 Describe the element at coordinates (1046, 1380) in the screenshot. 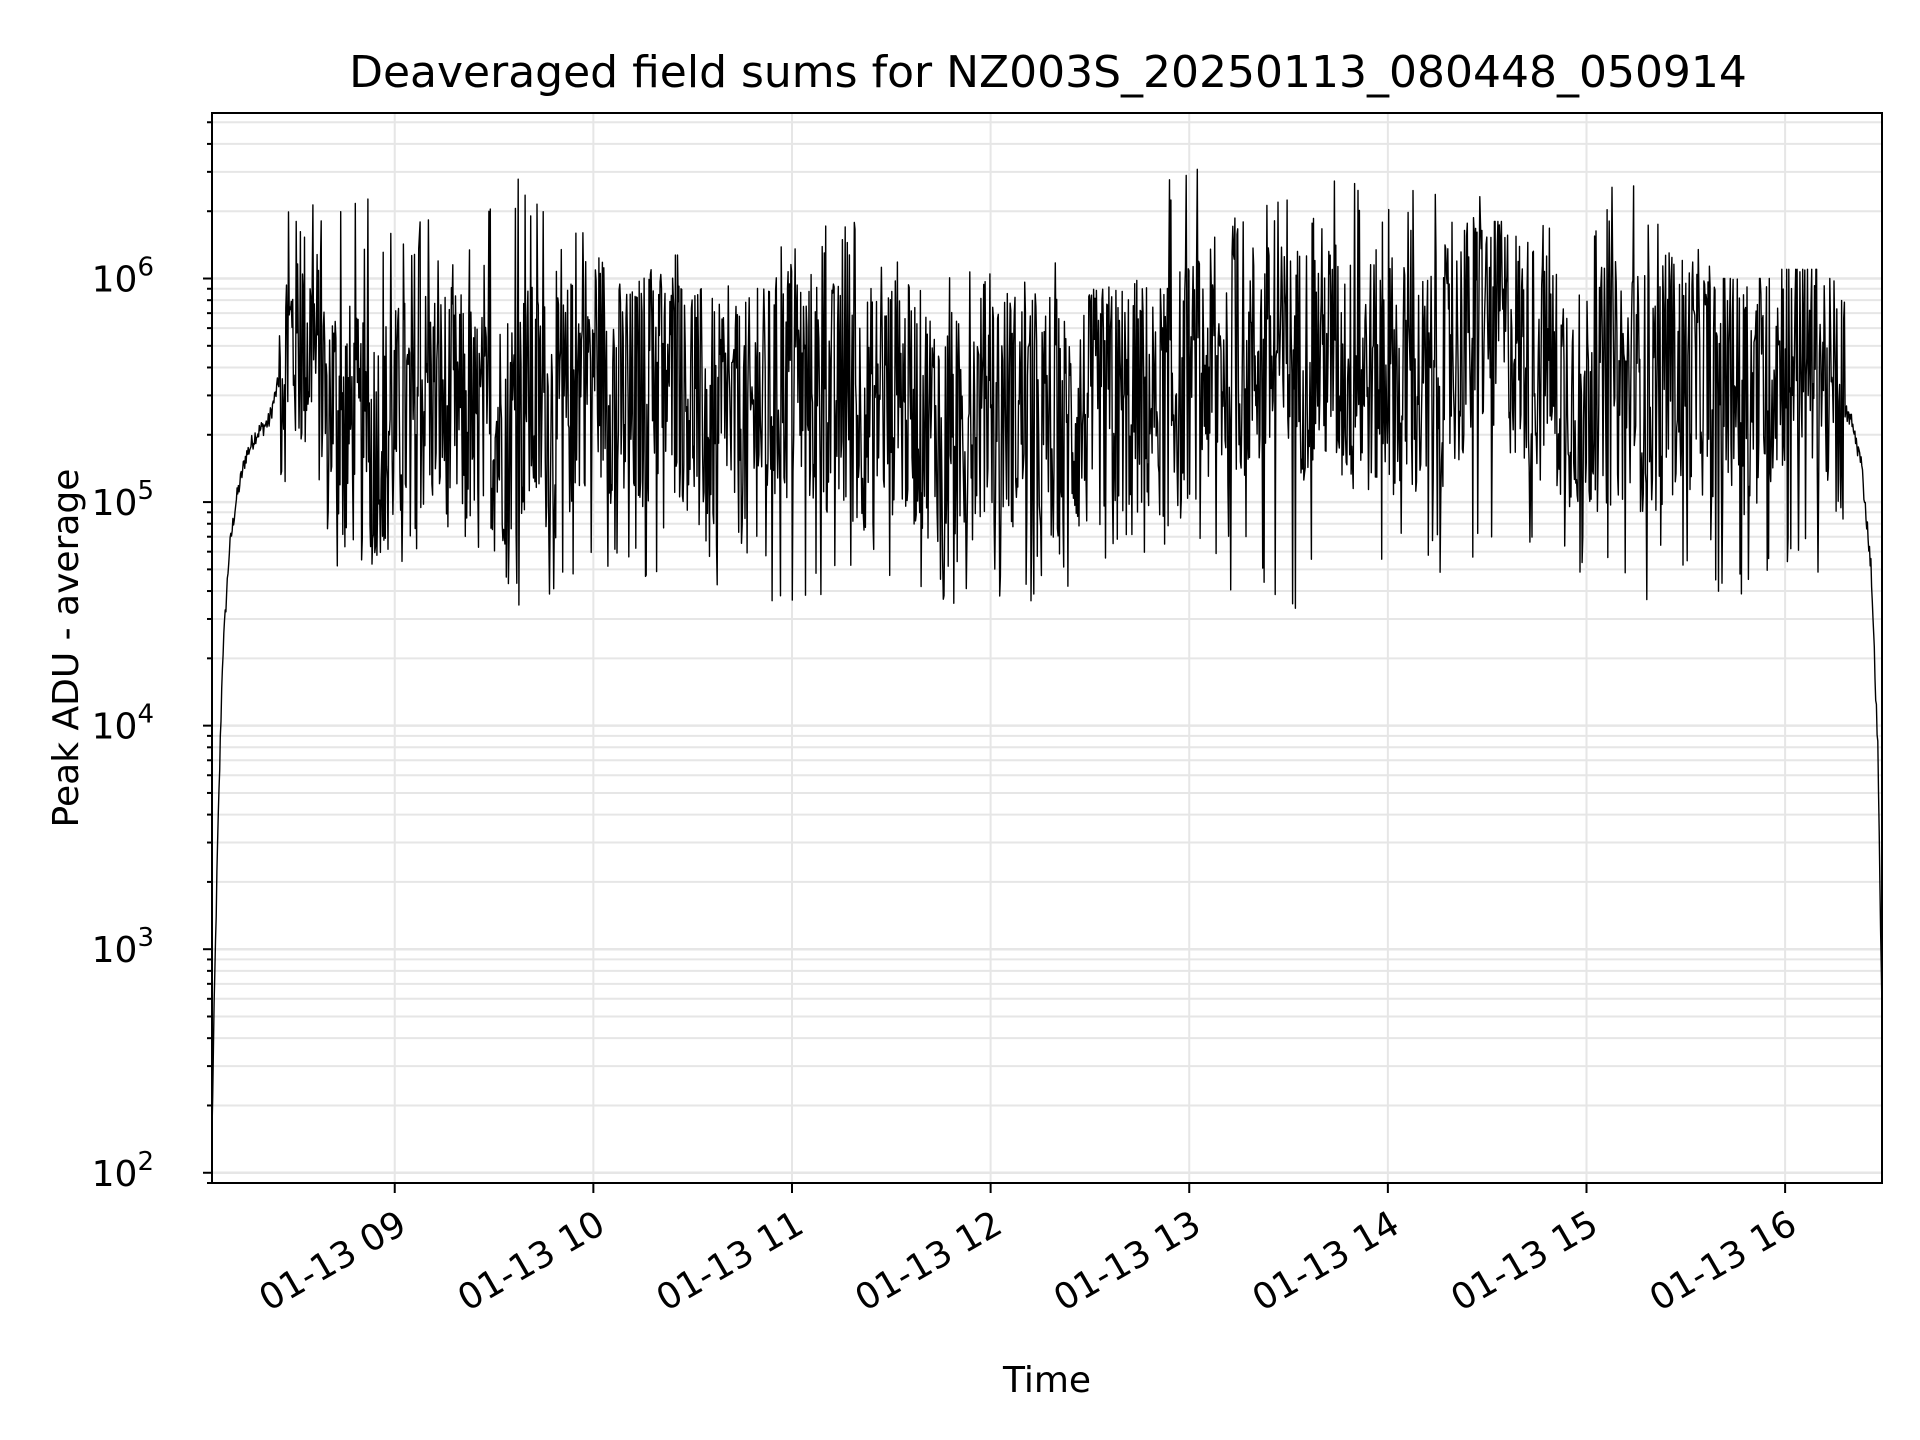

I see `x-axis-label: Time` at that location.